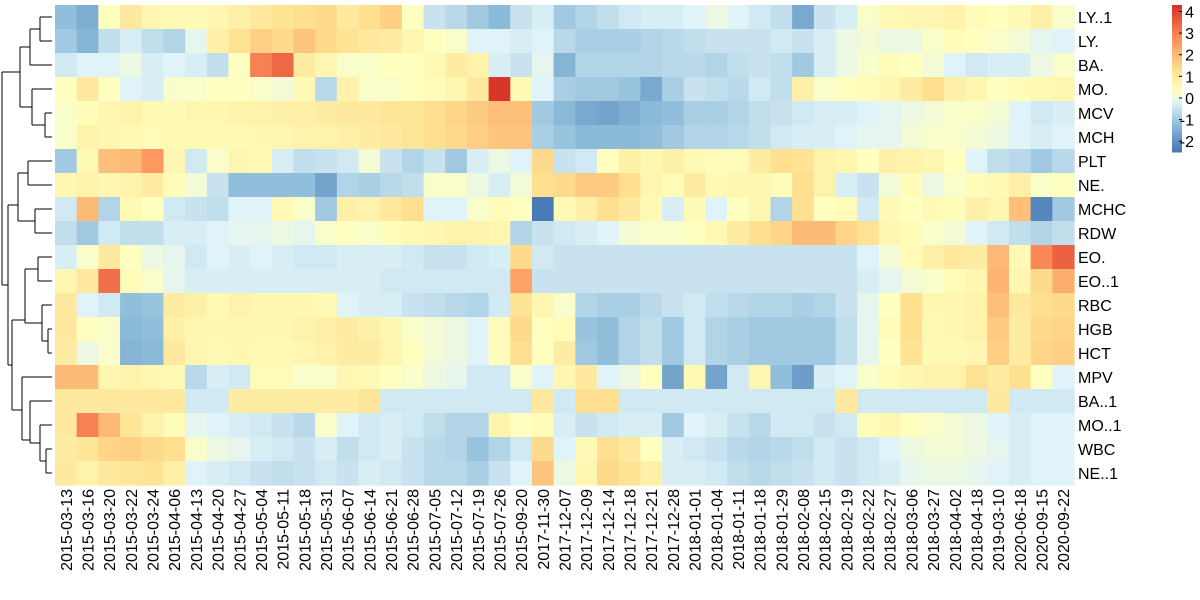 Image resolution: width=1200 pixels, height=600 pixels. I want to click on color-legend: 4 3 2 1 0 -1 -2, so click(1183, 78).